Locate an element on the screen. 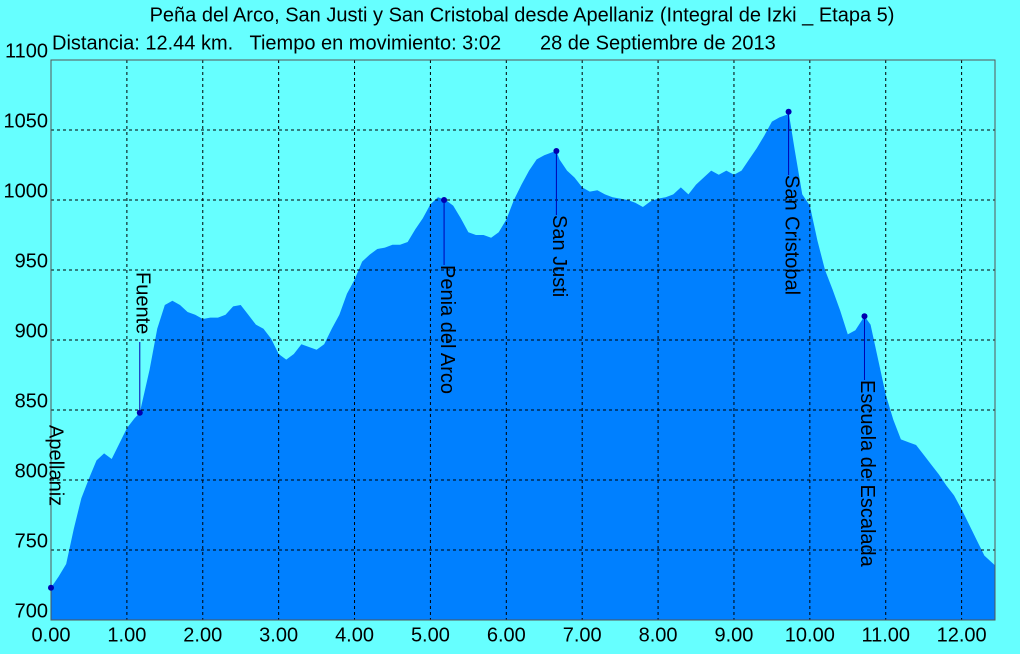 Image resolution: width=1020 pixels, height=654 pixels. waypoint-label: Penia del Arco is located at coordinates (447, 329).